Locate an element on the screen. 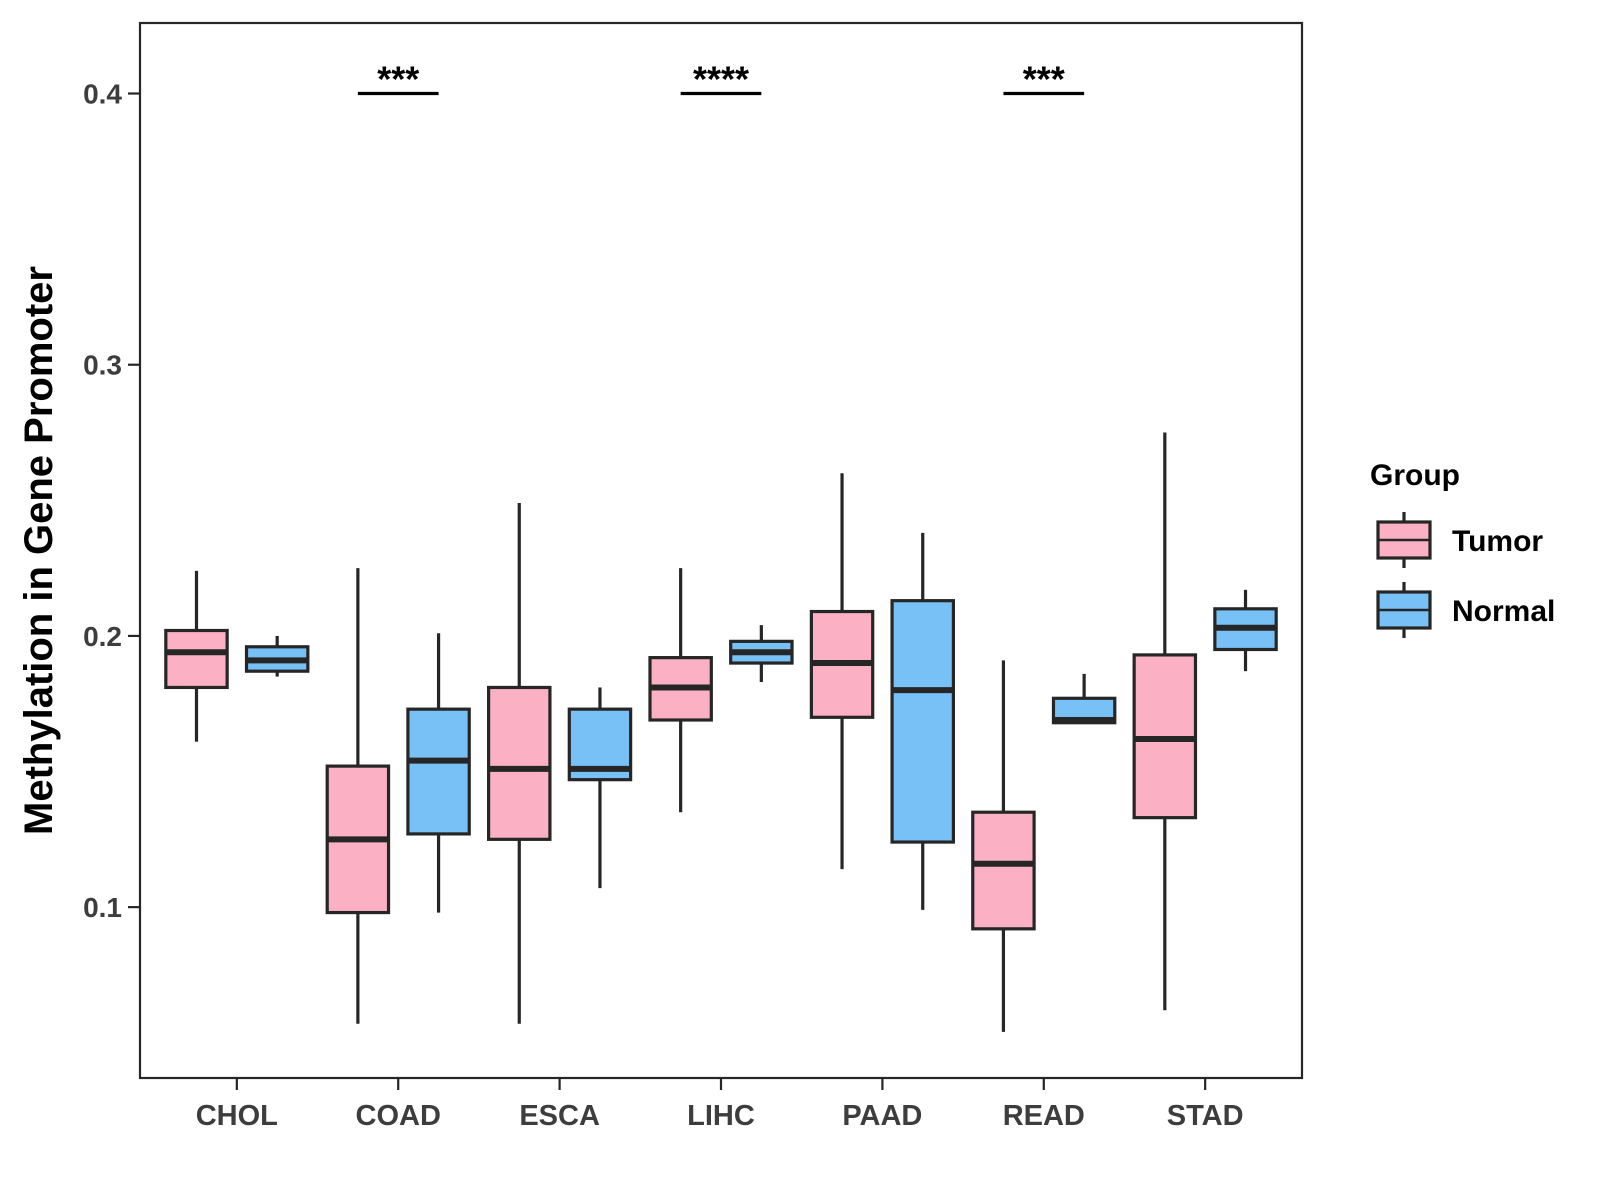 Image resolution: width=1600 pixels, height=1200 pixels. box-normal-stad is located at coordinates (1245, 630).